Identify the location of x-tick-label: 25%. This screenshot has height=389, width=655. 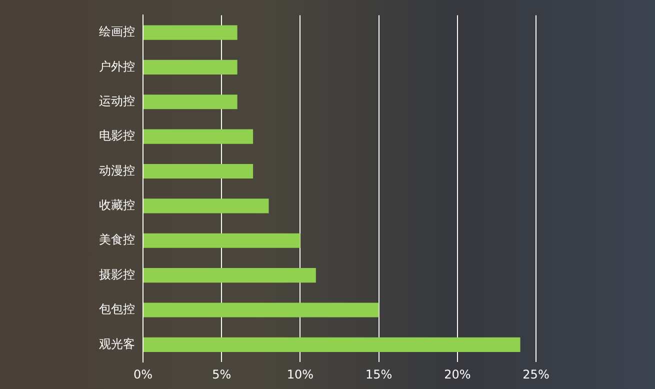
(536, 374).